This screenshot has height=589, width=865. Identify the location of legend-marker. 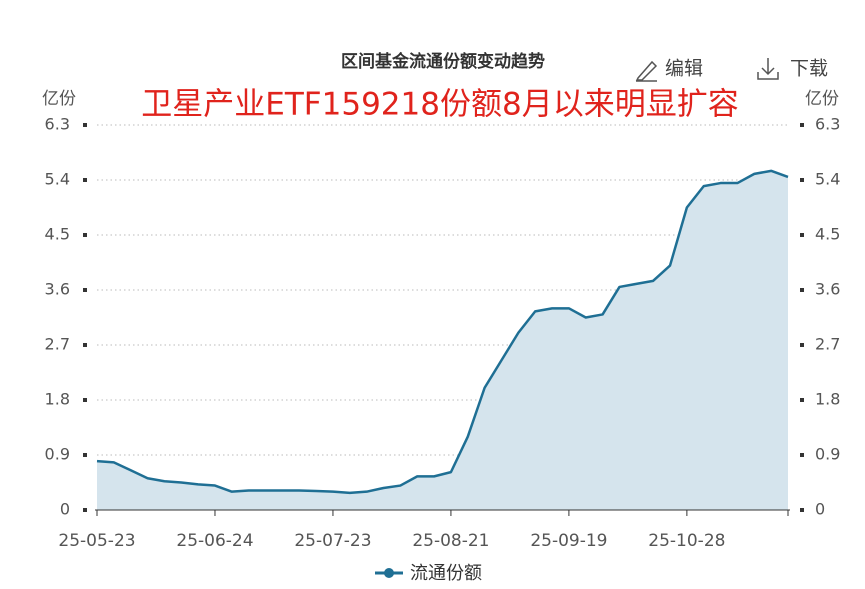
(389, 573).